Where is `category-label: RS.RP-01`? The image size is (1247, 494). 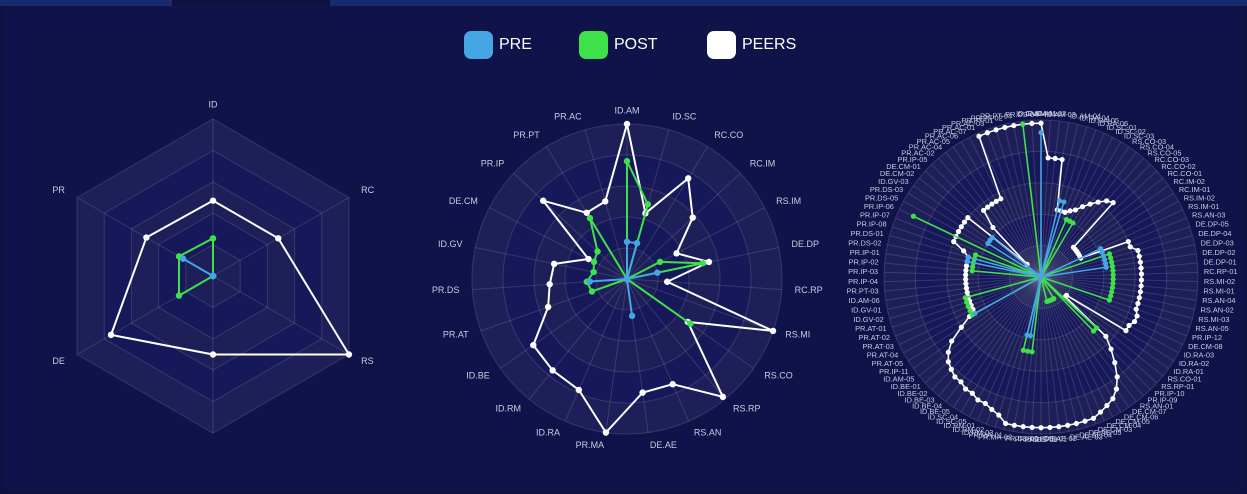 category-label: RS.RP-01 is located at coordinates (1177, 386).